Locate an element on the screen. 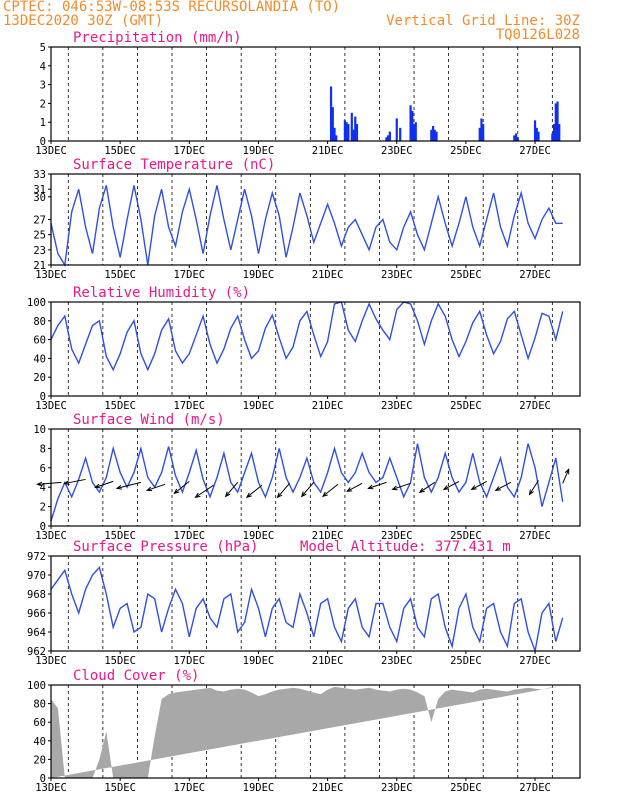 Image resolution: width=618 pixels, height=800 pixels. cloud-area is located at coordinates (307, 731).